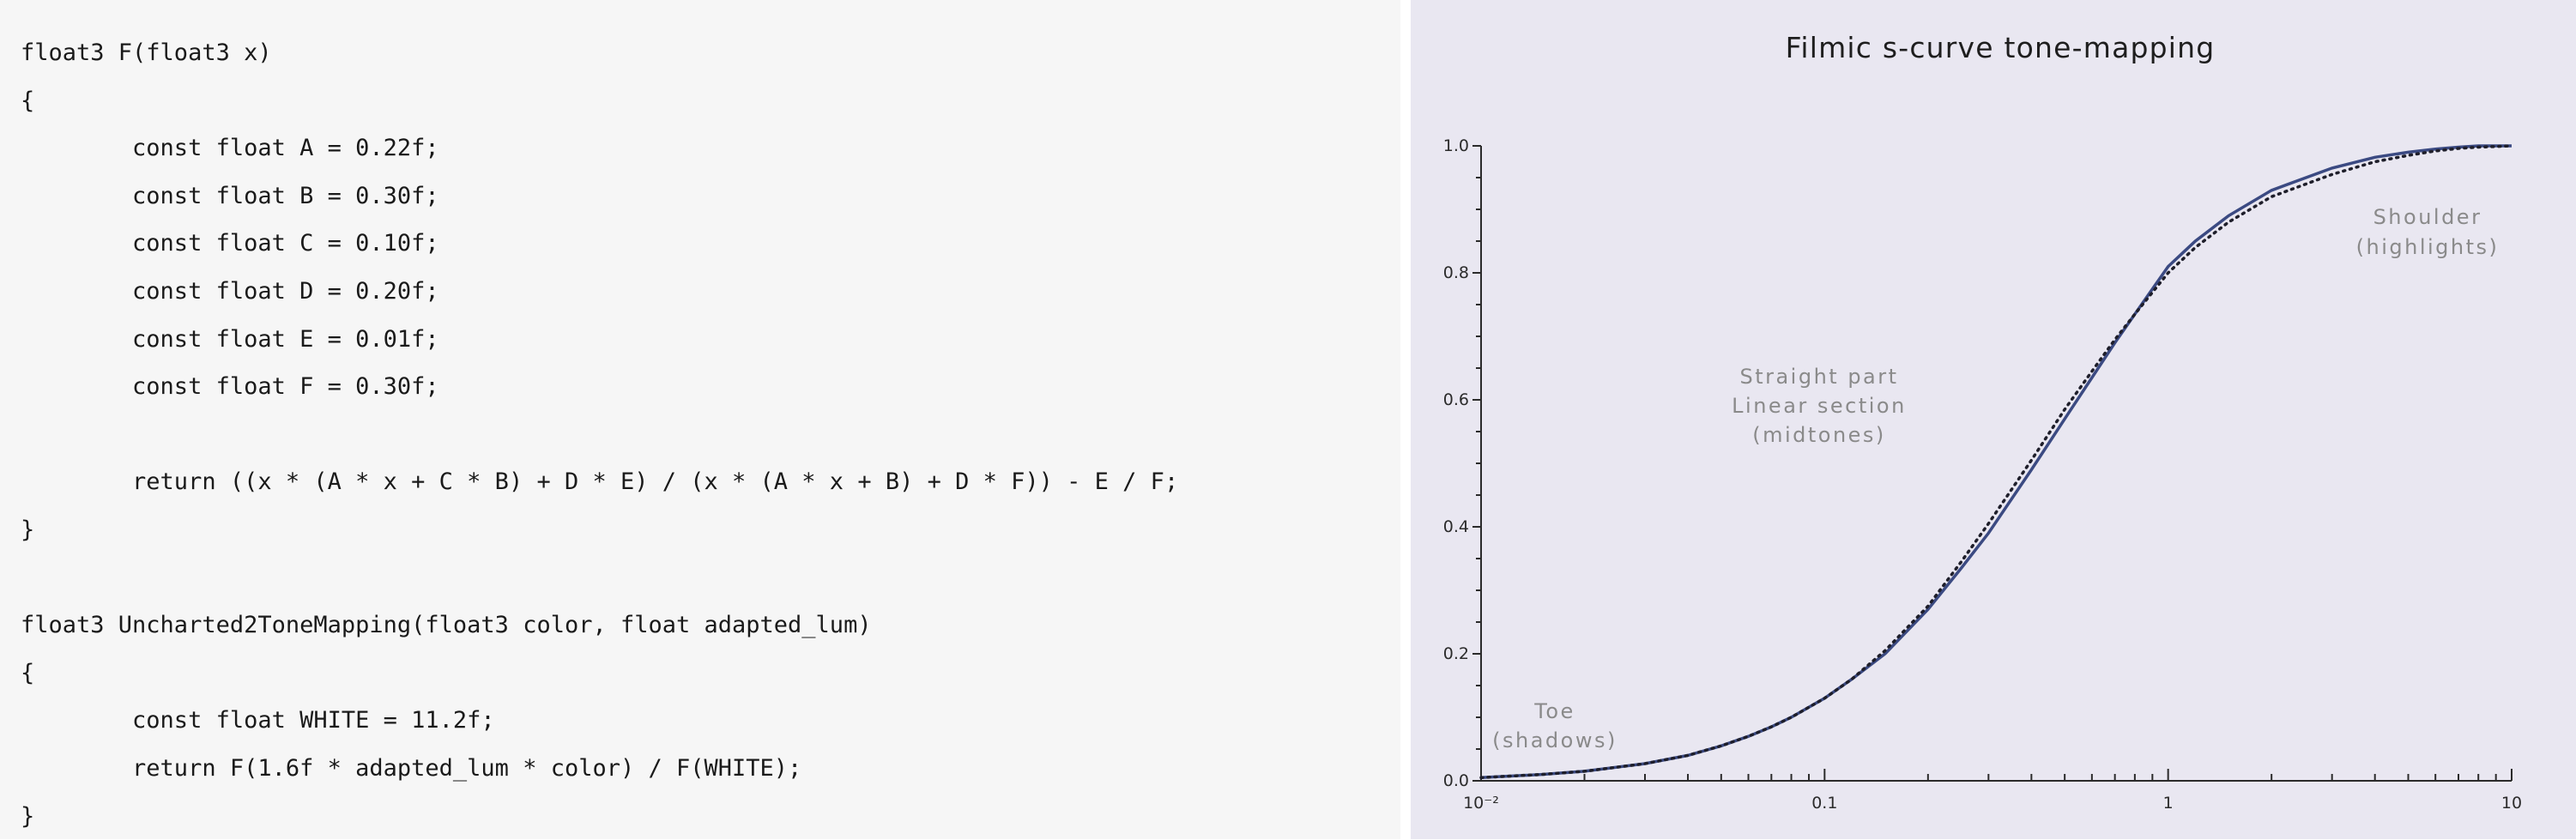 The width and height of the screenshot is (2576, 840). Describe the element at coordinates (1456, 399) in the screenshot. I see `y-tick-label: 0.6` at that location.